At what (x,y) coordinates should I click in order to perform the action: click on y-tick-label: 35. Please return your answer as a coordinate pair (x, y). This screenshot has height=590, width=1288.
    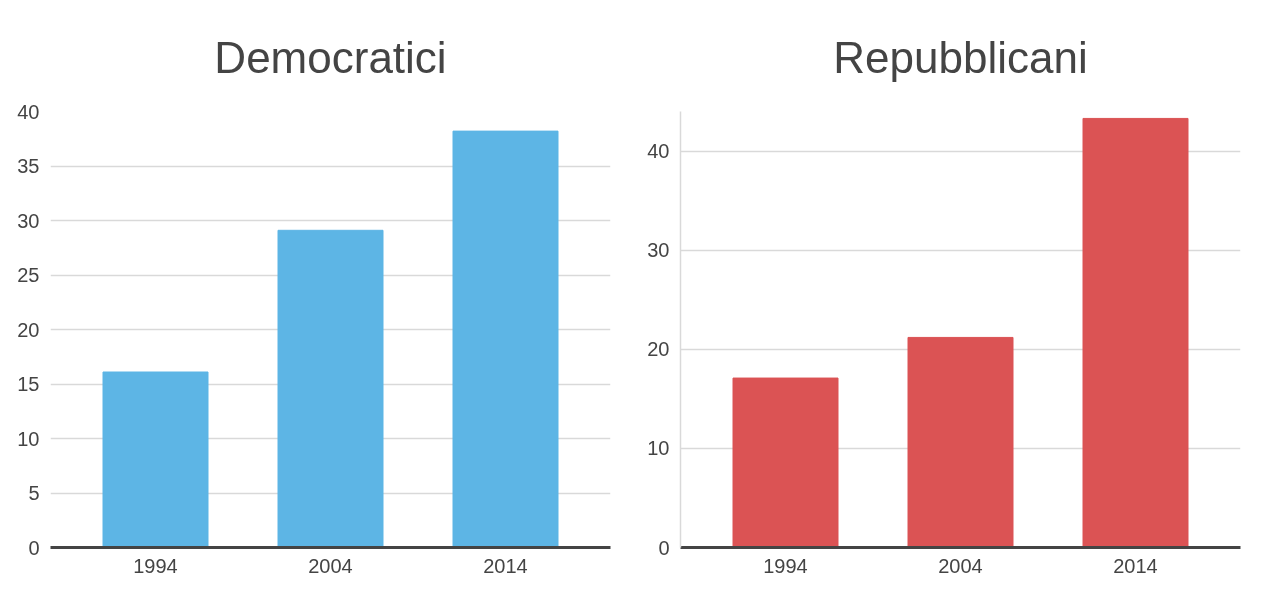
    Looking at the image, I should click on (28, 166).